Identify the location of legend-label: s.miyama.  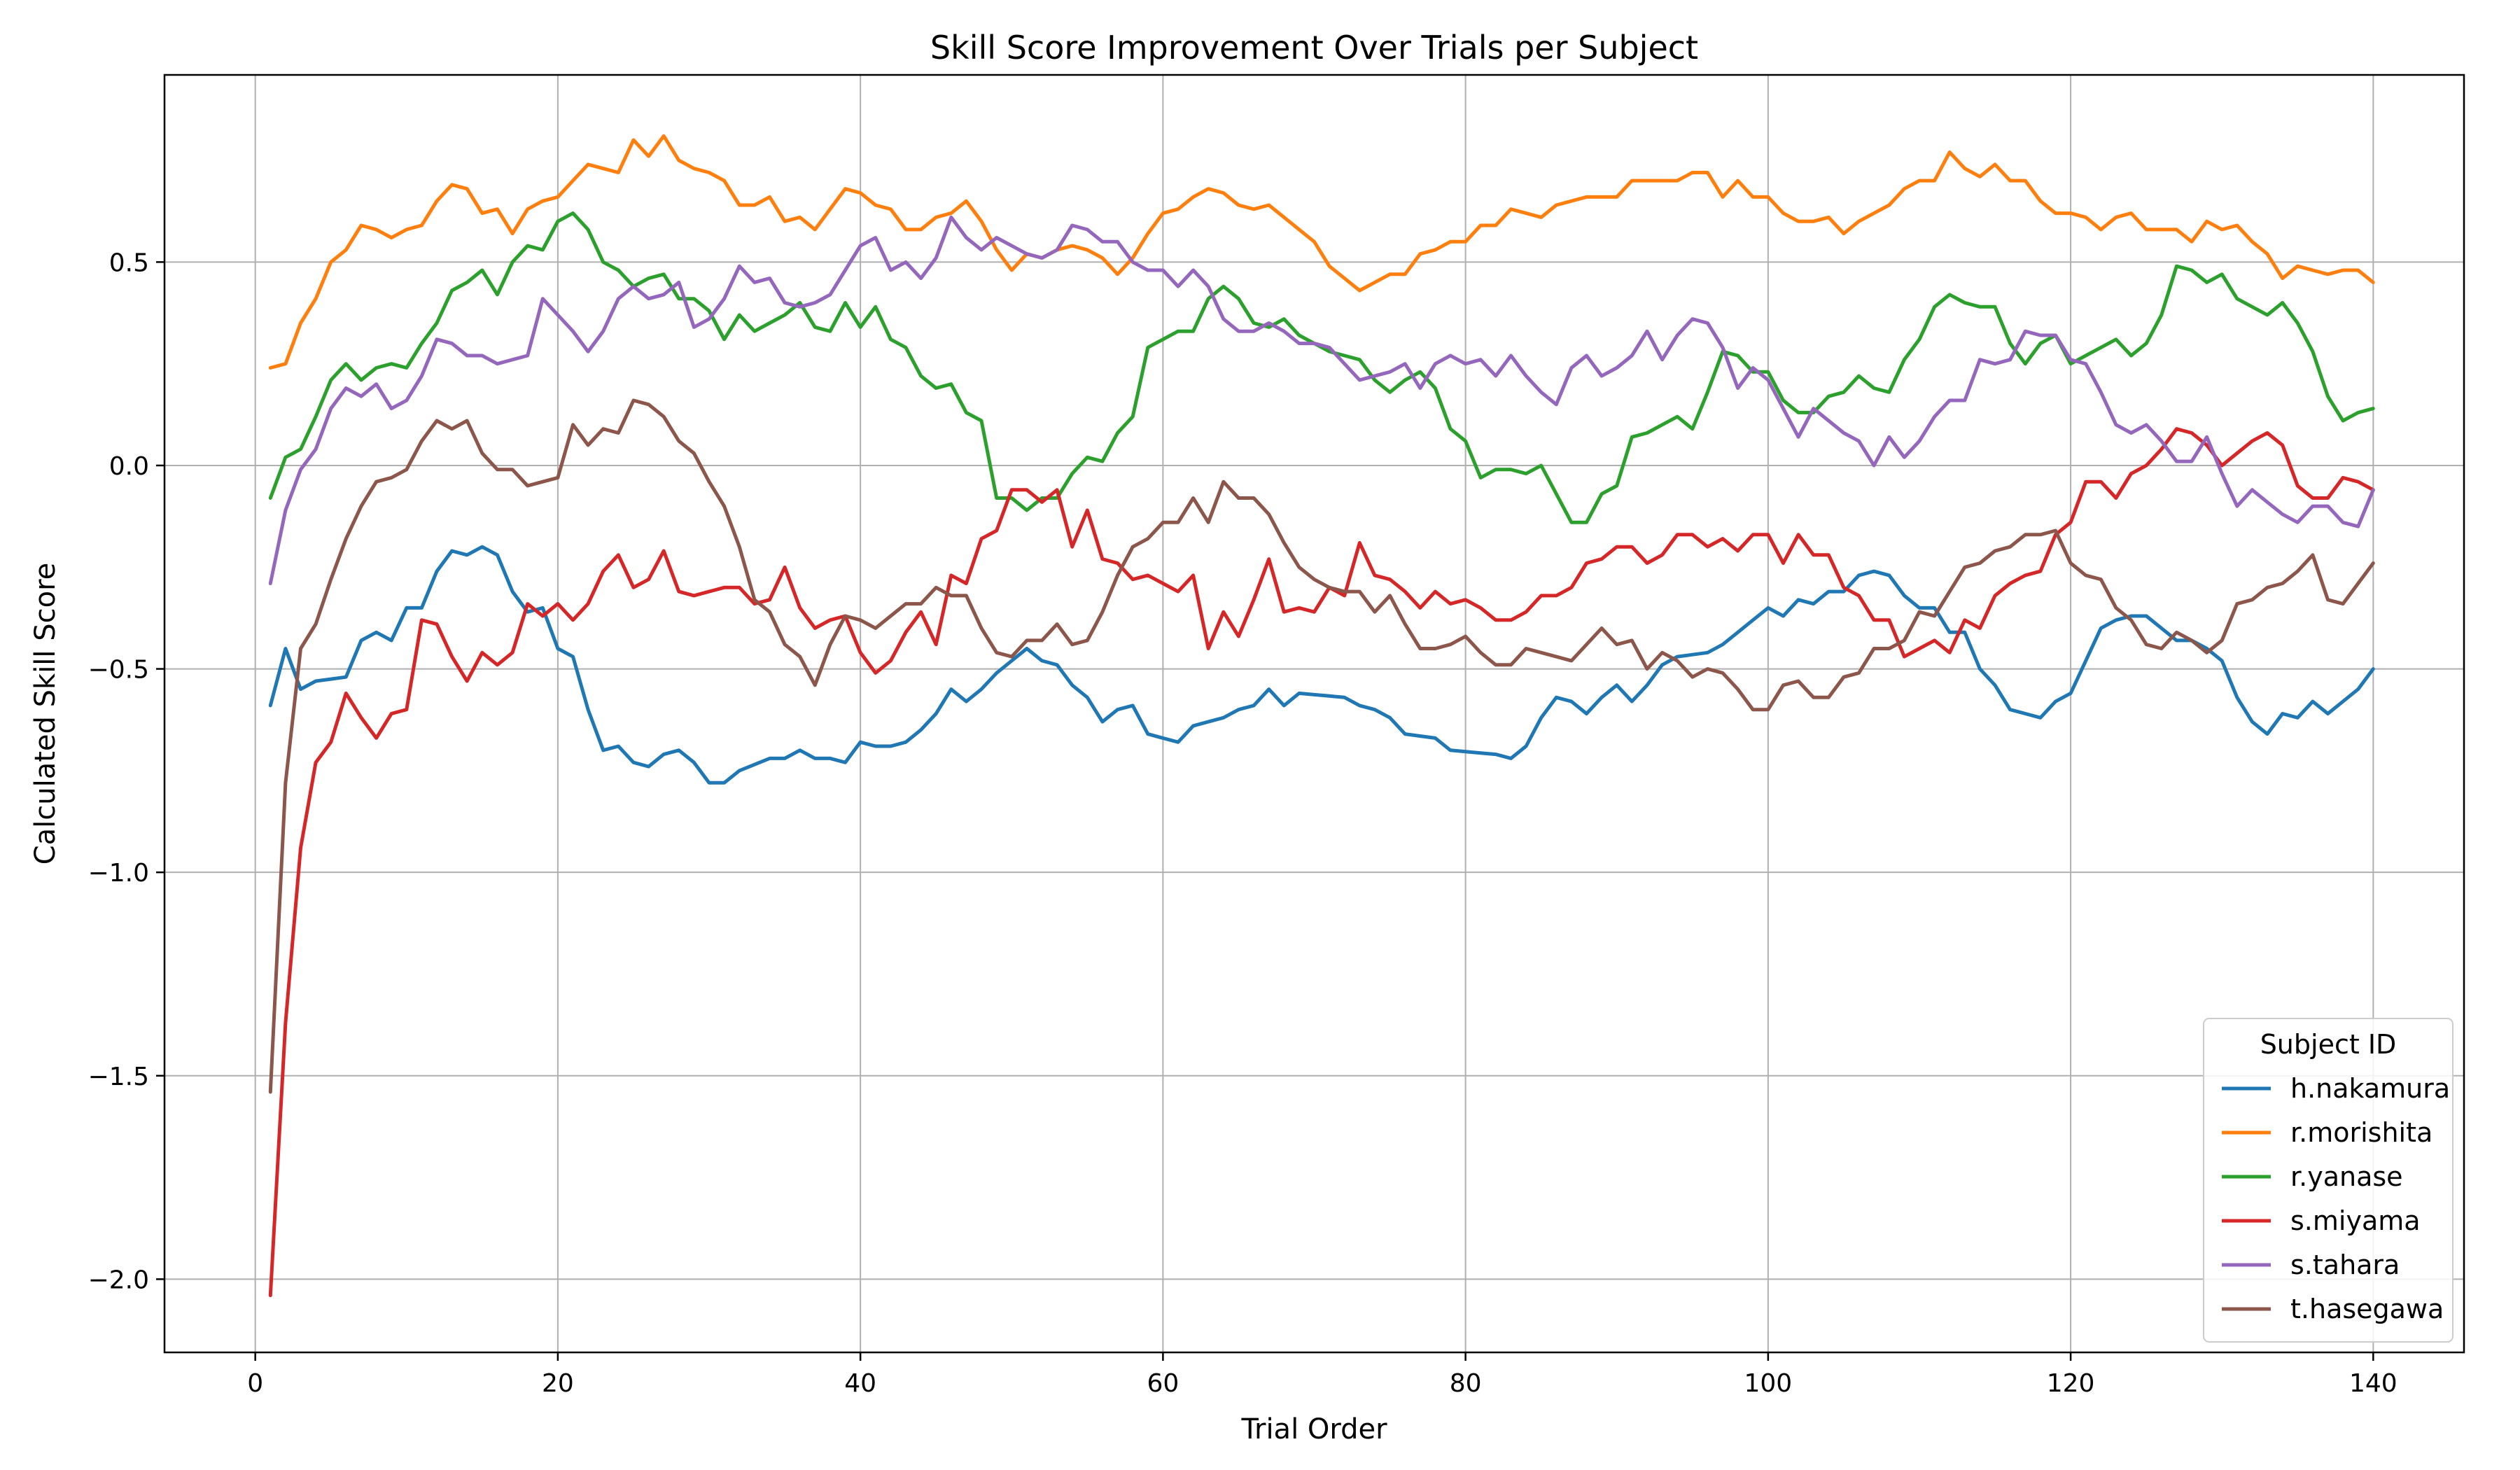
(2355, 1220).